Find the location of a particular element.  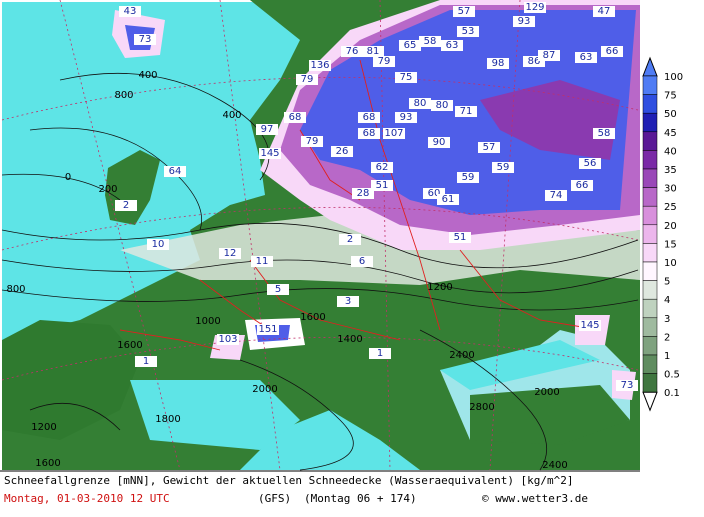

footer-credit: © www.wetter3.de is located at coordinates (535, 498).